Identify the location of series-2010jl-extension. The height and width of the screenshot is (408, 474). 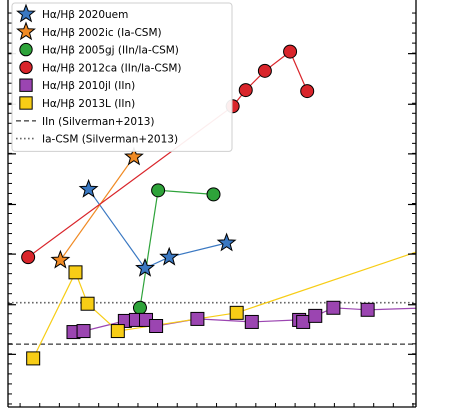
(392, 309).